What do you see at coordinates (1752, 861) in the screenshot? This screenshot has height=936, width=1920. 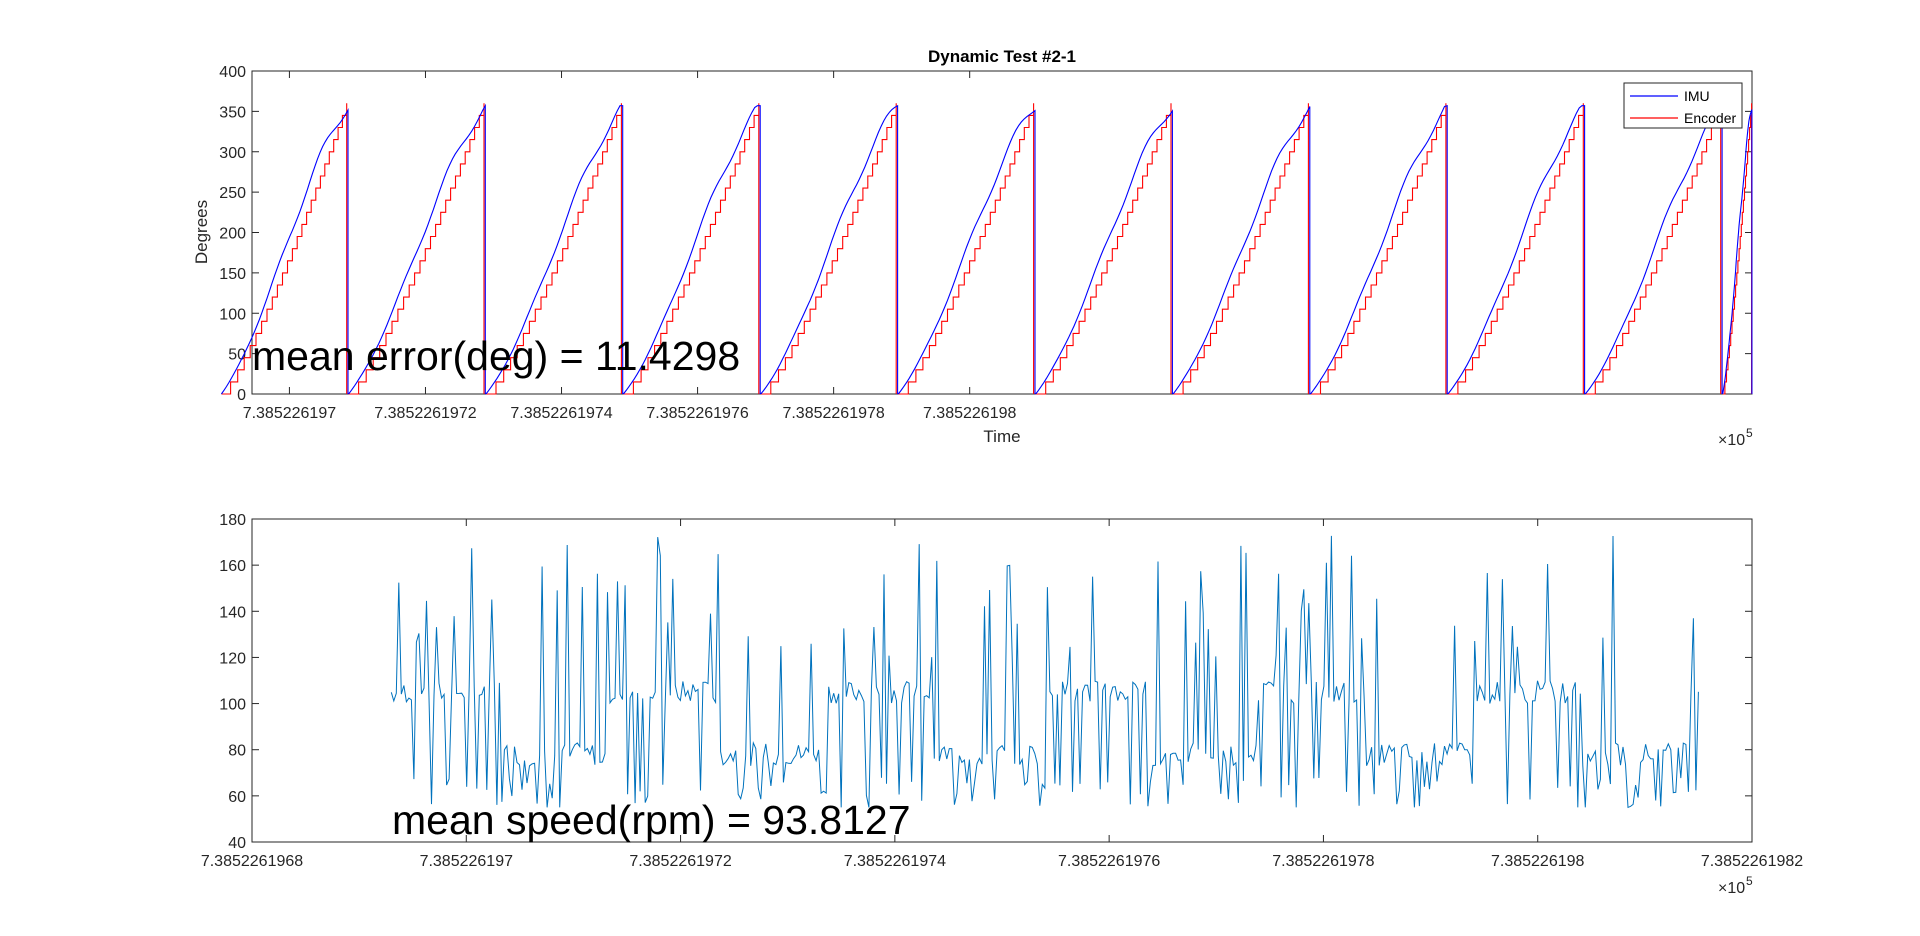 I see `bottom-xtick-label: 7.3852261982` at bounding box center [1752, 861].